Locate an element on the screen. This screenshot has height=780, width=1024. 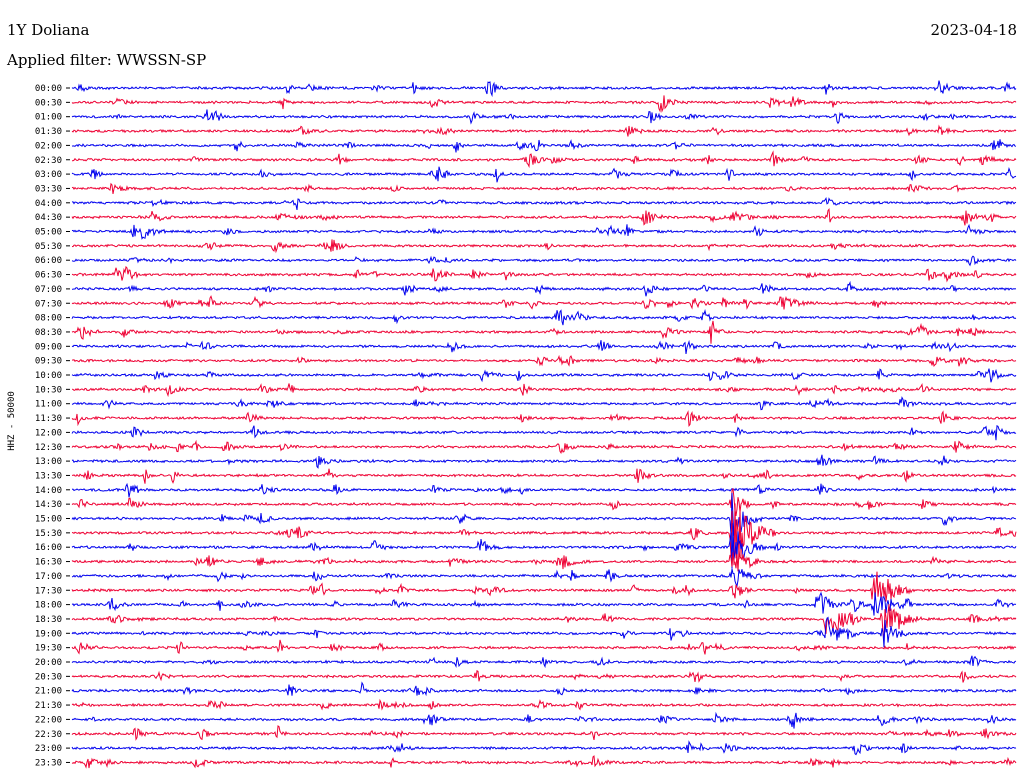
row-time-label: 15:30 is located at coordinates (48, 534).